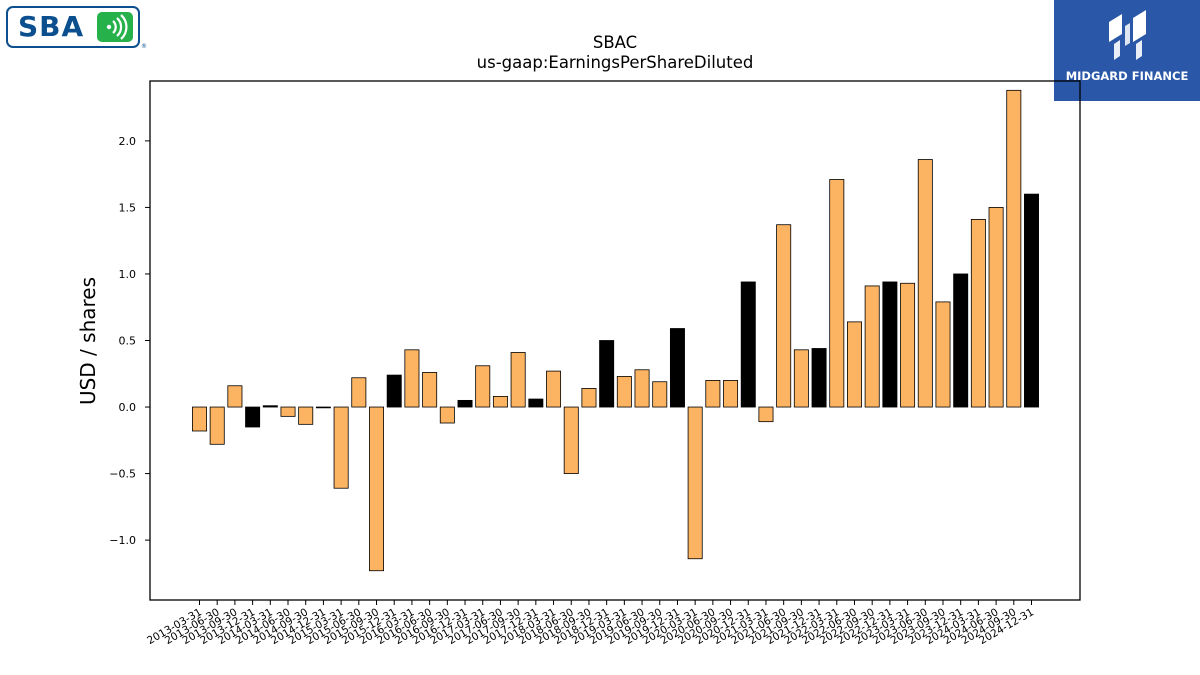 The height and width of the screenshot is (675, 1200). Describe the element at coordinates (1127, 76) in the screenshot. I see `midgard-finance-wordmark: MIDGARD FINANCE` at that location.